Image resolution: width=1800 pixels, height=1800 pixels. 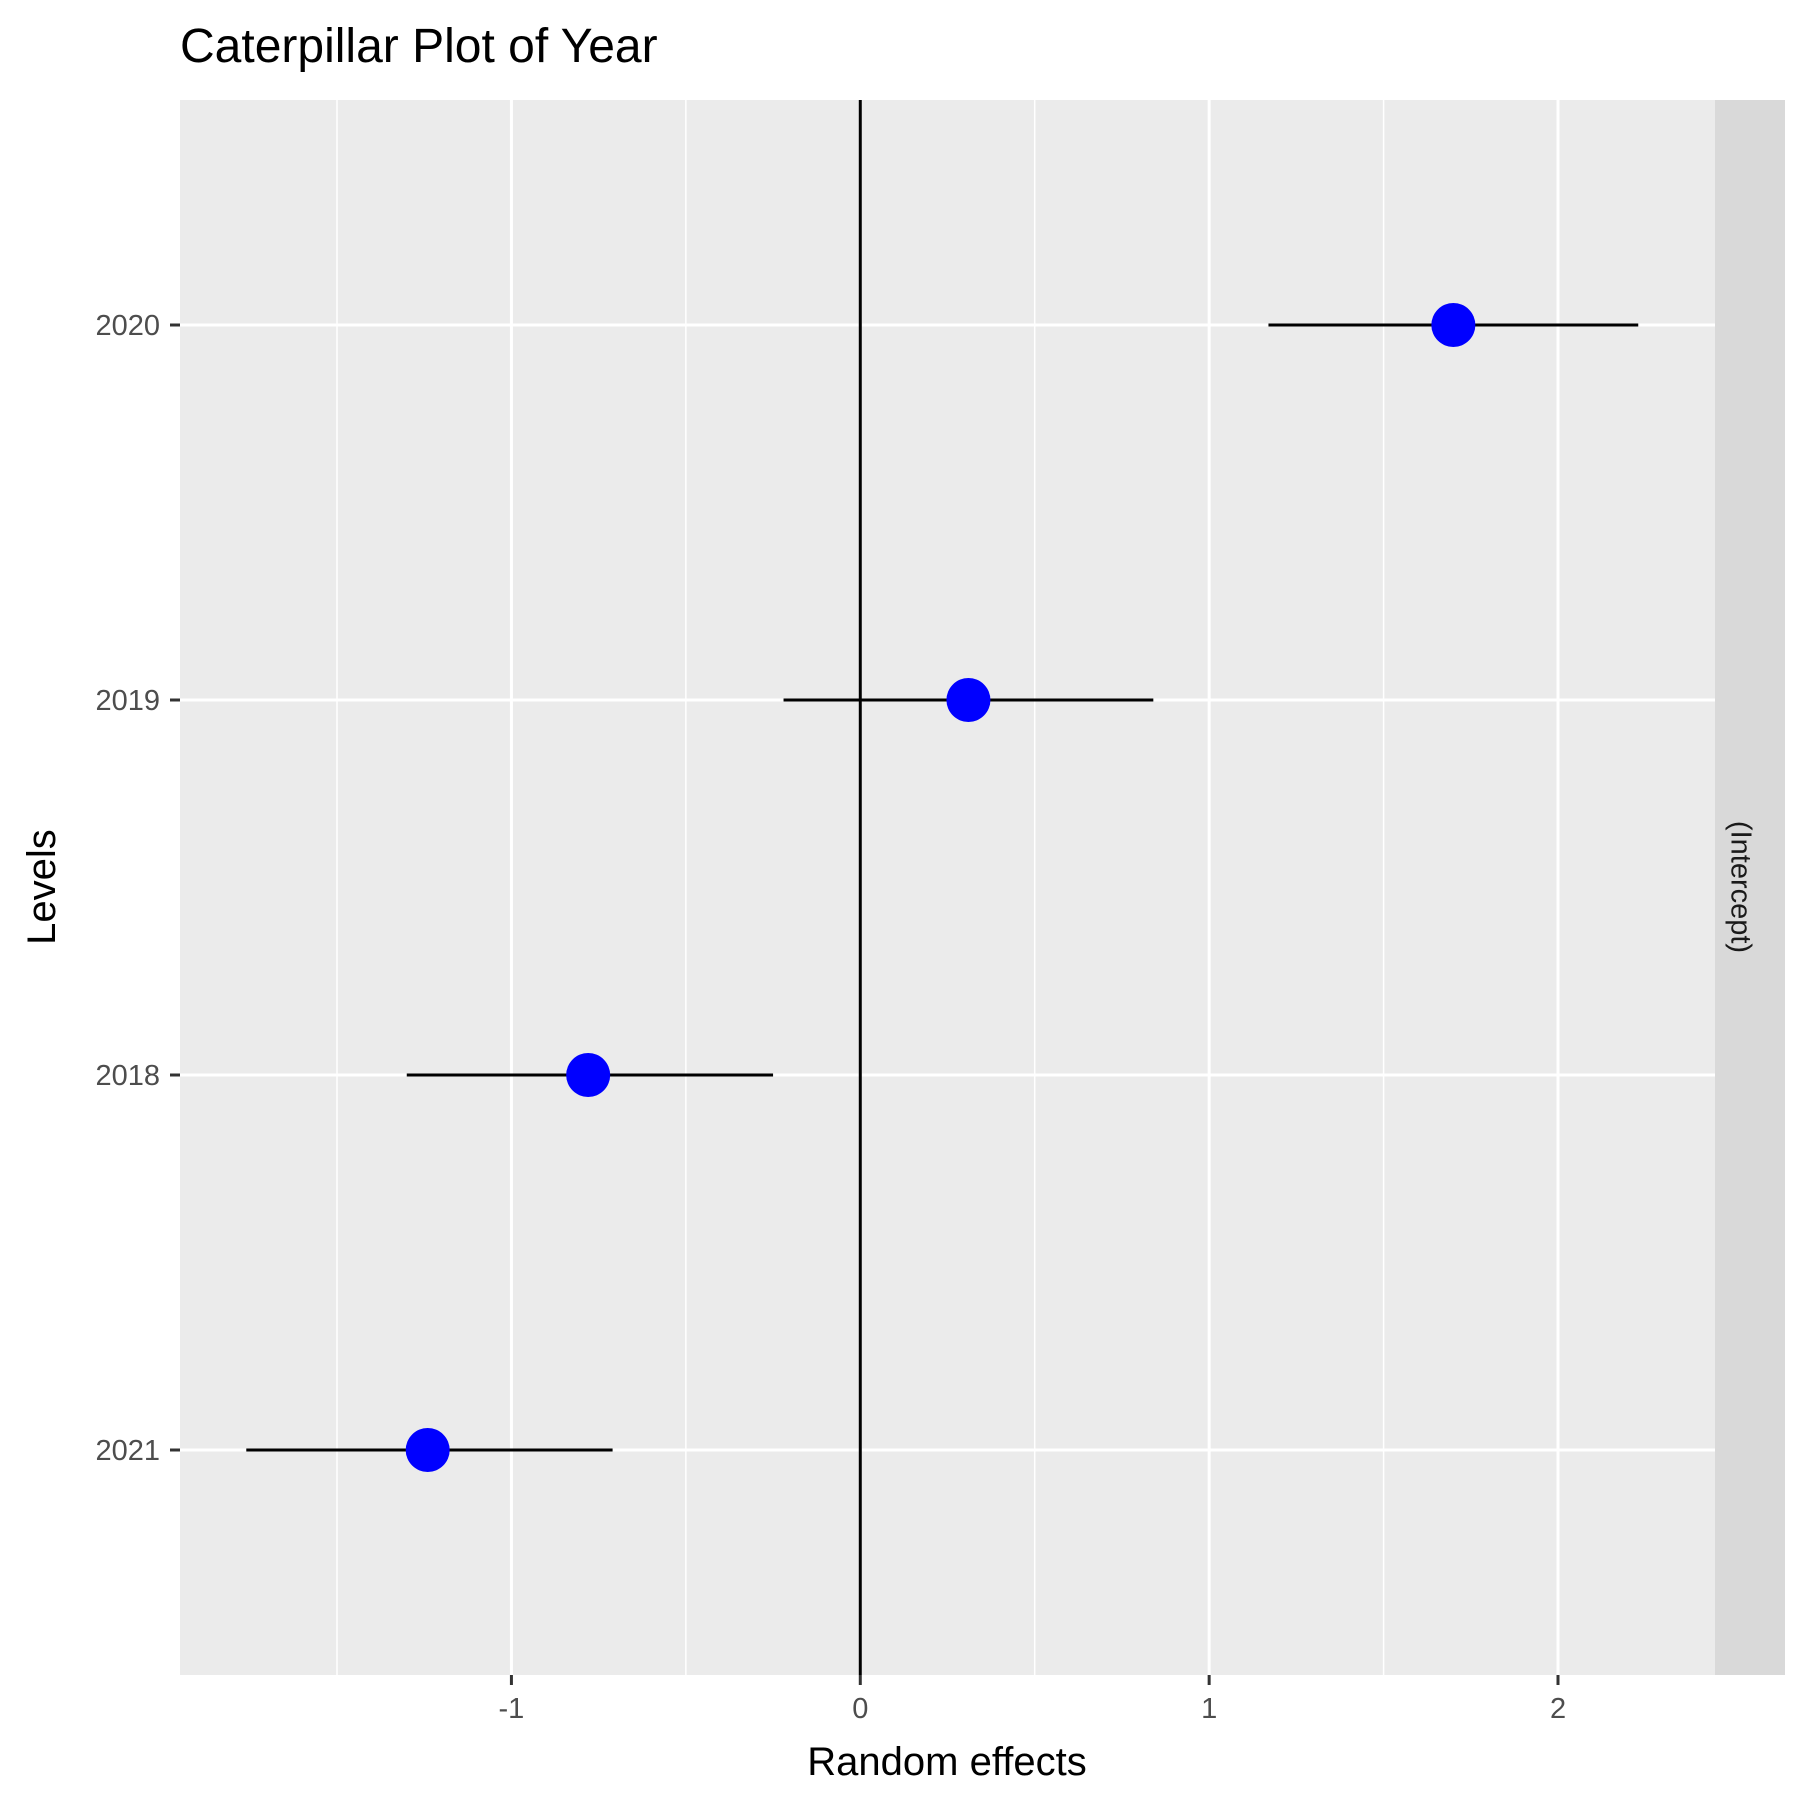 What do you see at coordinates (860, 1709) in the screenshot?
I see `x-tick-label: 0` at bounding box center [860, 1709].